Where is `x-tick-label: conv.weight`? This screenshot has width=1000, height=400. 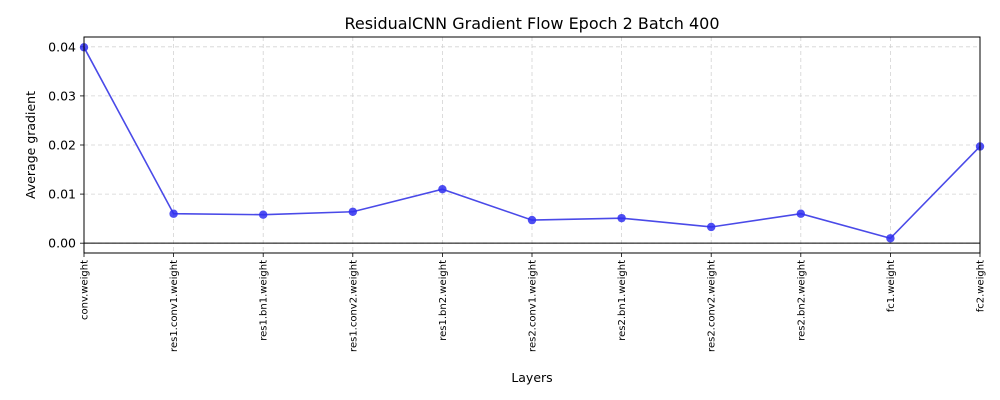 x-tick-label: conv.weight is located at coordinates (85, 290).